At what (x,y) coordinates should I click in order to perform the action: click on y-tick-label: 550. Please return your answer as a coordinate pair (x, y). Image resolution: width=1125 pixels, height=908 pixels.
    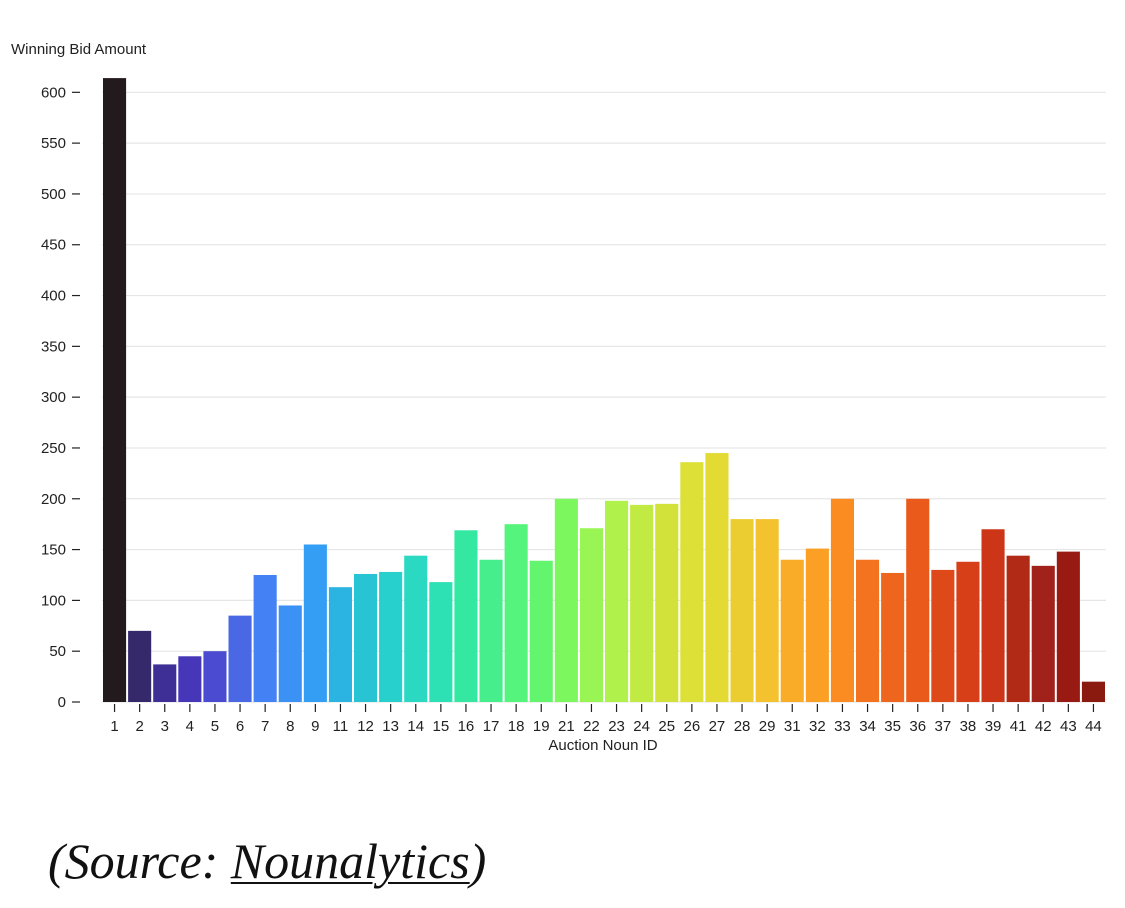
    Looking at the image, I should click on (53, 143).